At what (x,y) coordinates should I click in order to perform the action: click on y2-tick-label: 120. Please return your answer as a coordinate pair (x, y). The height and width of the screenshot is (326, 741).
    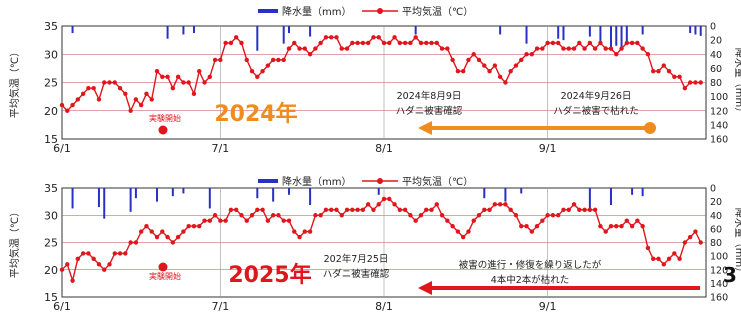
    Looking at the image, I should click on (719, 270).